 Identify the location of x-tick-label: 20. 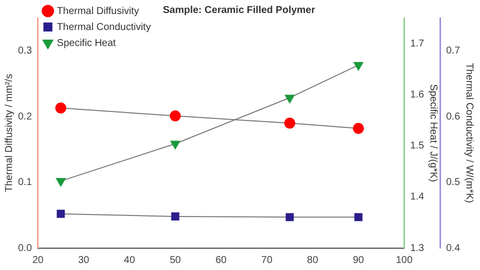
(38, 260).